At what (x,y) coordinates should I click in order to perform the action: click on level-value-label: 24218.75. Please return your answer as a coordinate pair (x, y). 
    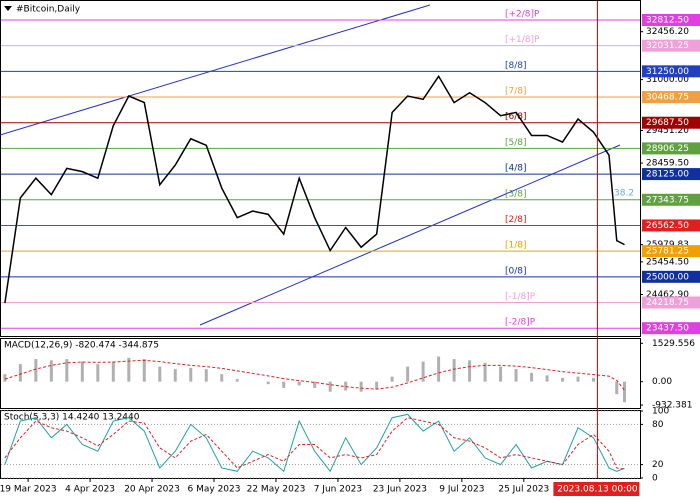
    Looking at the image, I should click on (667, 303).